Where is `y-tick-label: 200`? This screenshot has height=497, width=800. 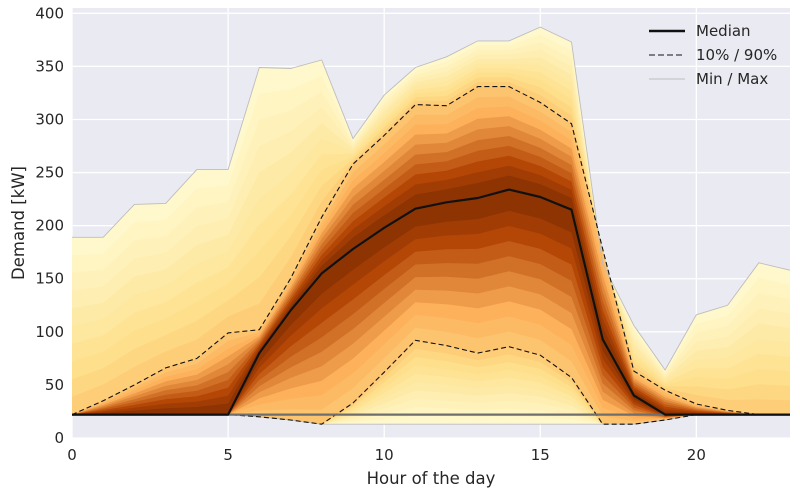
y-tick-label: 200 is located at coordinates (49, 226).